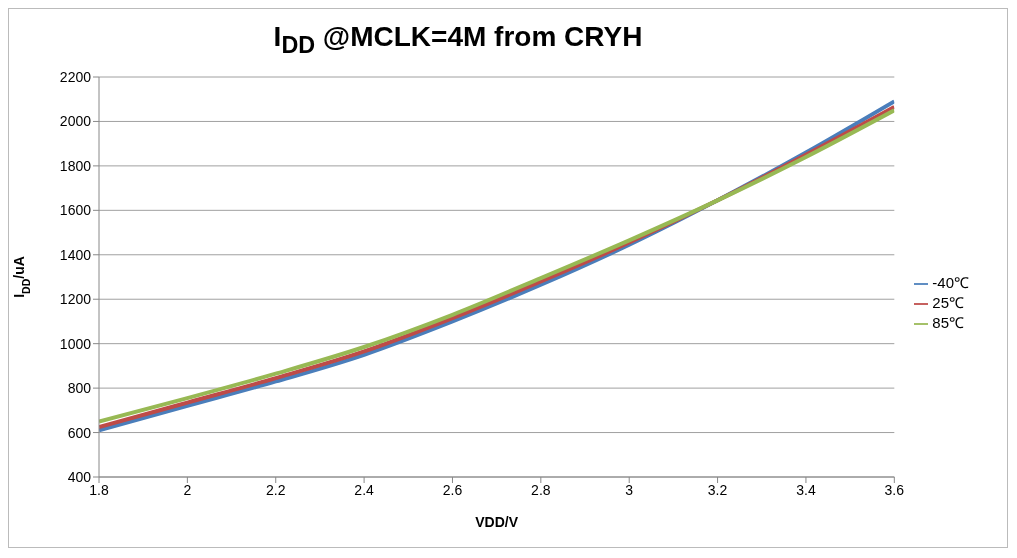 The height and width of the screenshot is (558, 1017). What do you see at coordinates (276, 489) in the screenshot?
I see `x-tick-label: 2.2` at bounding box center [276, 489].